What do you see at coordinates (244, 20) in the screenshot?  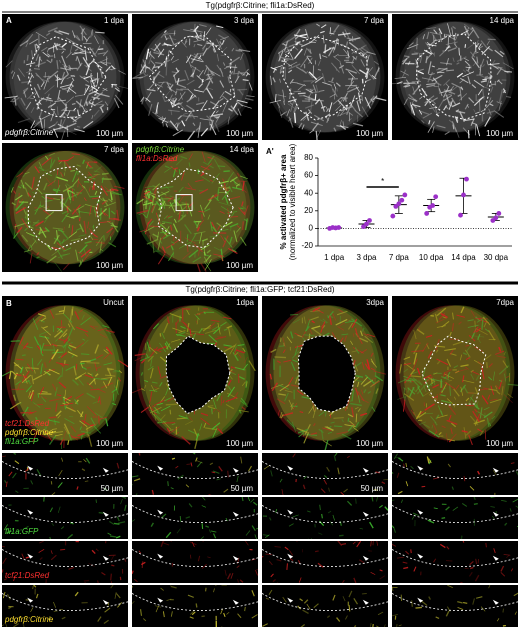 I see `timepoint-label: 3 dpa` at bounding box center [244, 20].